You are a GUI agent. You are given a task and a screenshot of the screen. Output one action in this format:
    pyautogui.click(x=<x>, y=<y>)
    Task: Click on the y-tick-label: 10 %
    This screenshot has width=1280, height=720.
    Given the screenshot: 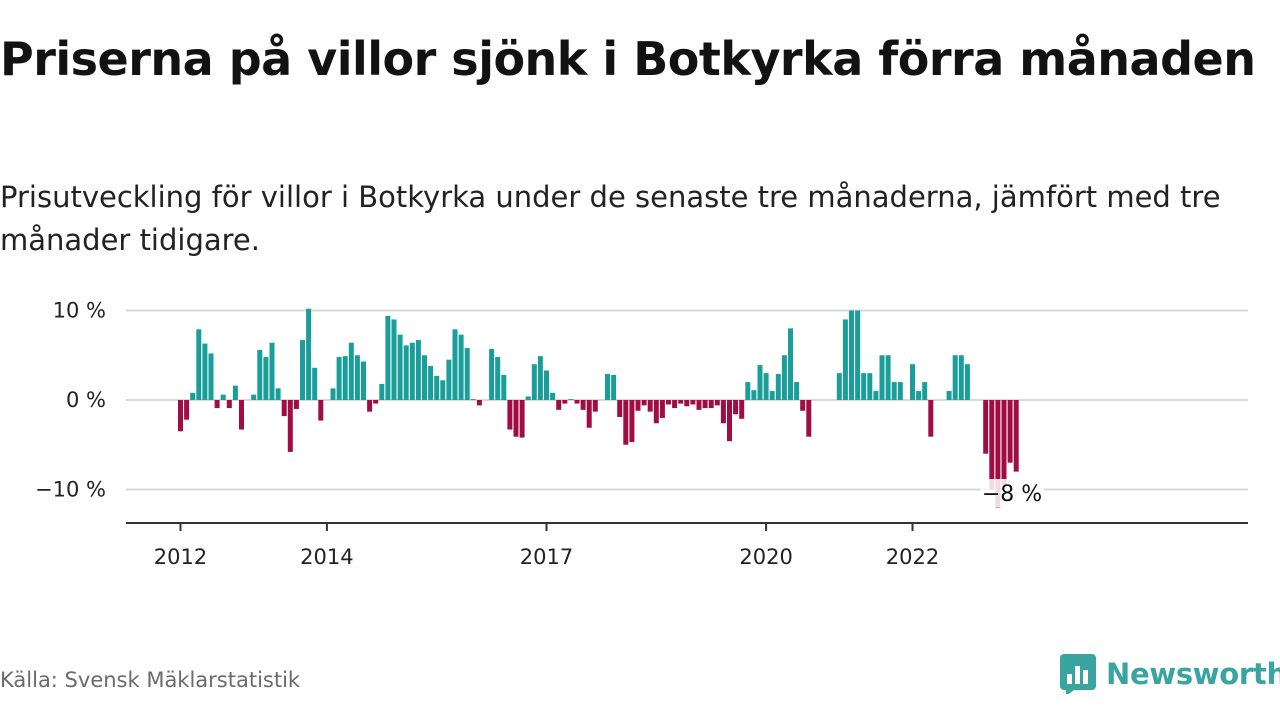 What is the action you would take?
    pyautogui.click(x=79, y=311)
    